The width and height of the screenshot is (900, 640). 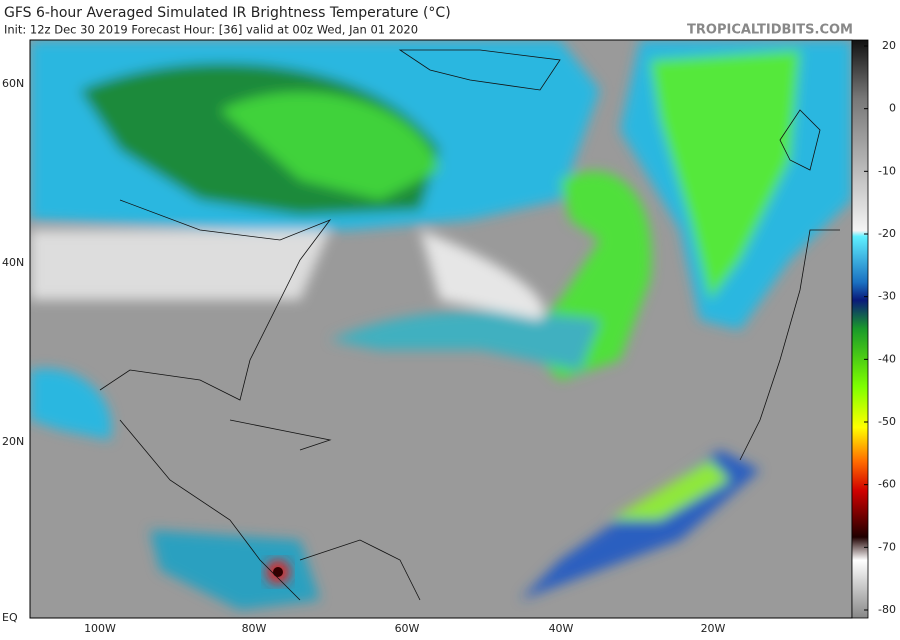 I want to click on lon-label: 40W, so click(x=561, y=628).